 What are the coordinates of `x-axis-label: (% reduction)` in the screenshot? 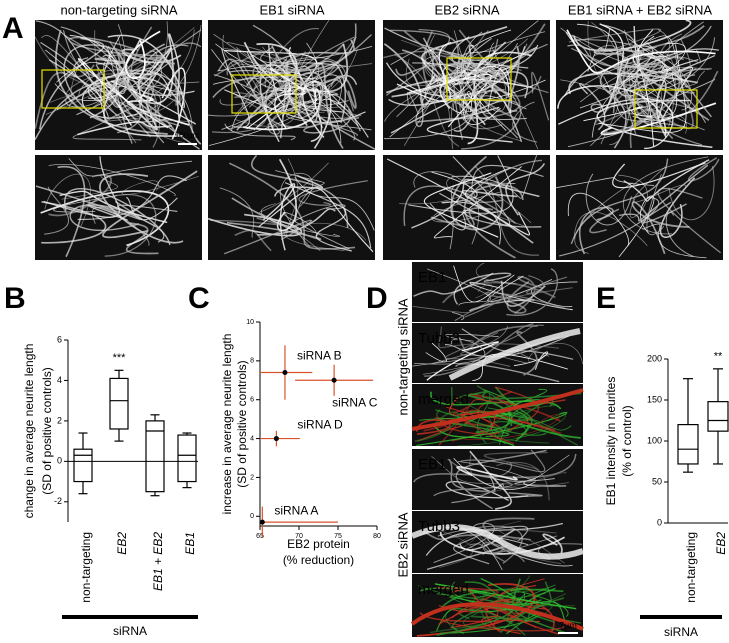 It's located at (318, 560).